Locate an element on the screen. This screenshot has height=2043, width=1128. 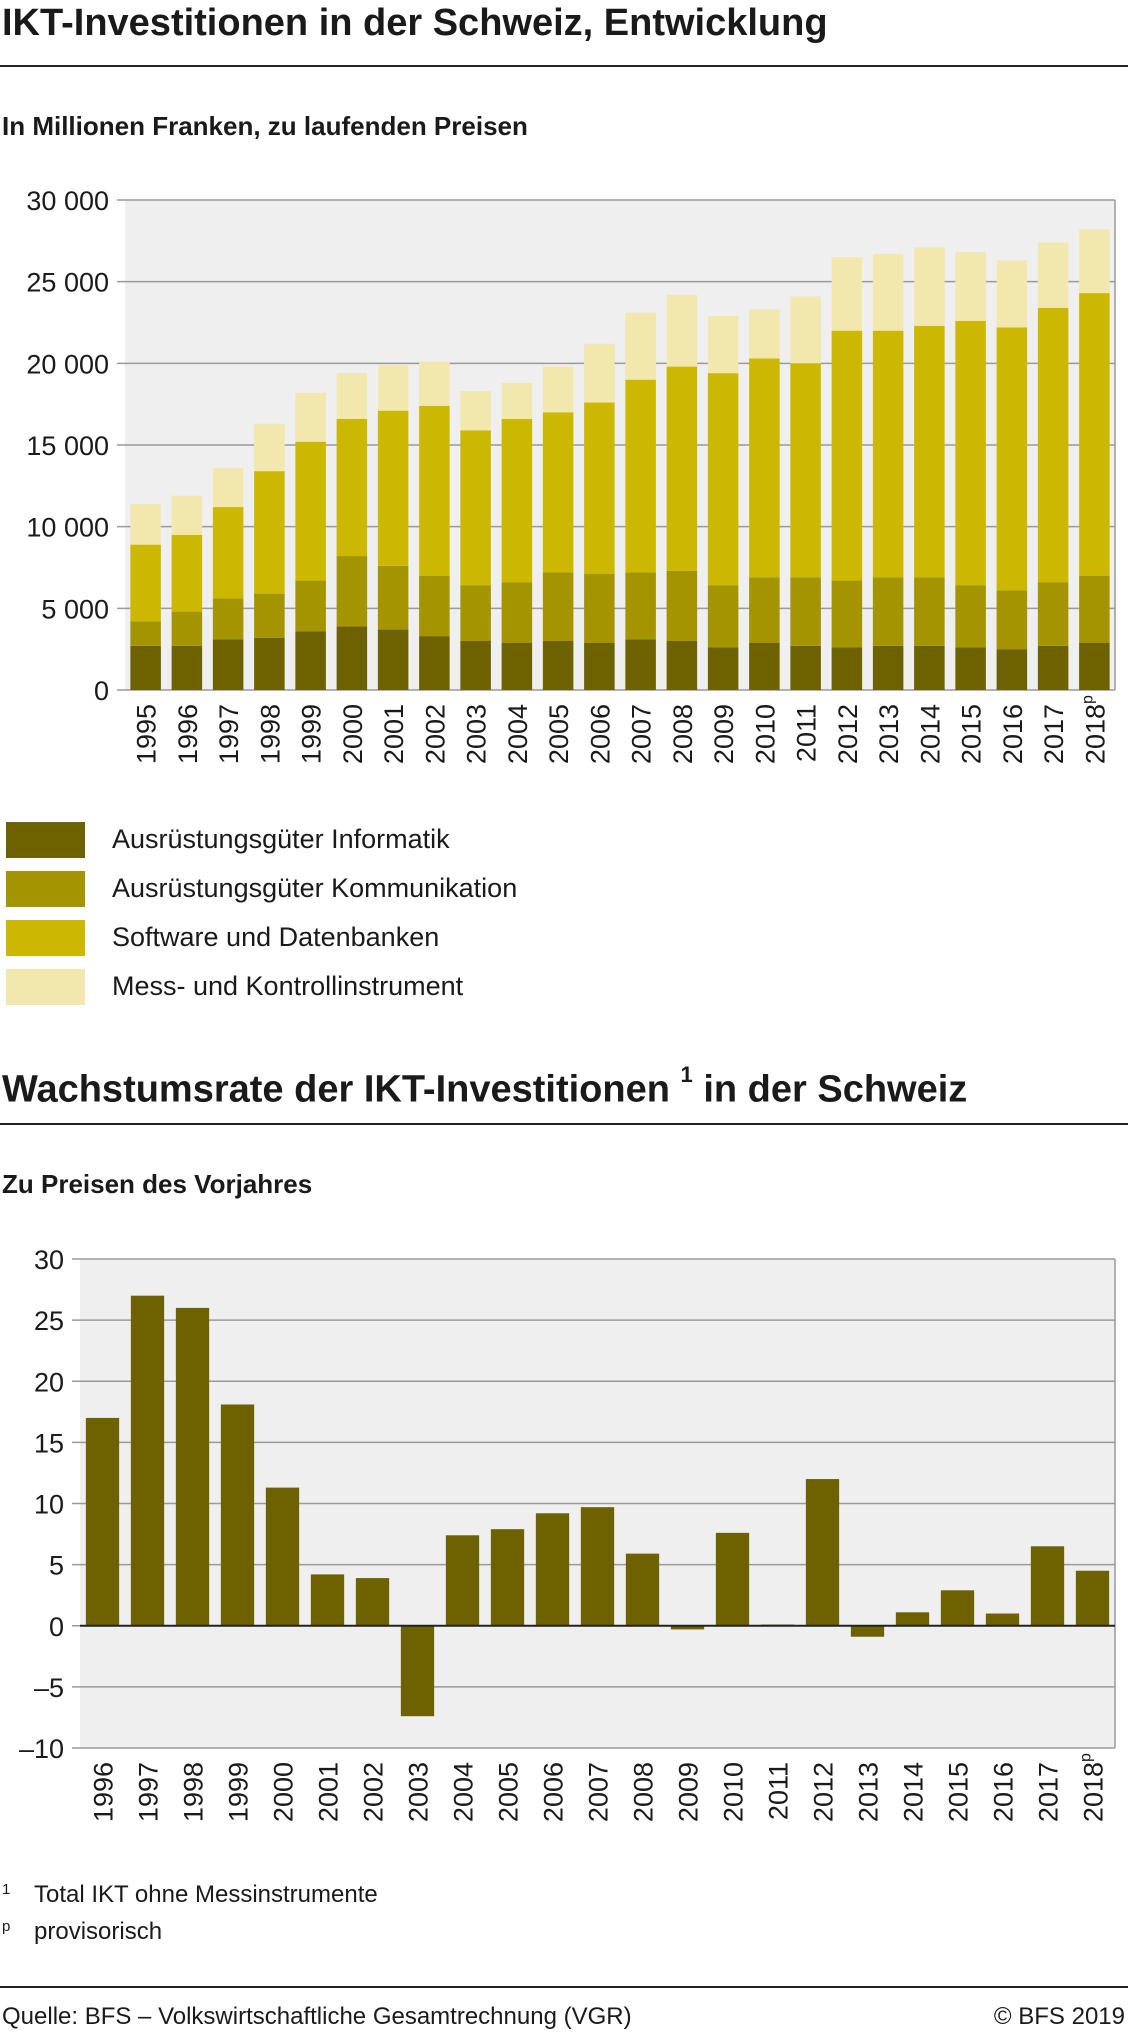
x-tick-label: 2017 is located at coordinates (1054, 734).